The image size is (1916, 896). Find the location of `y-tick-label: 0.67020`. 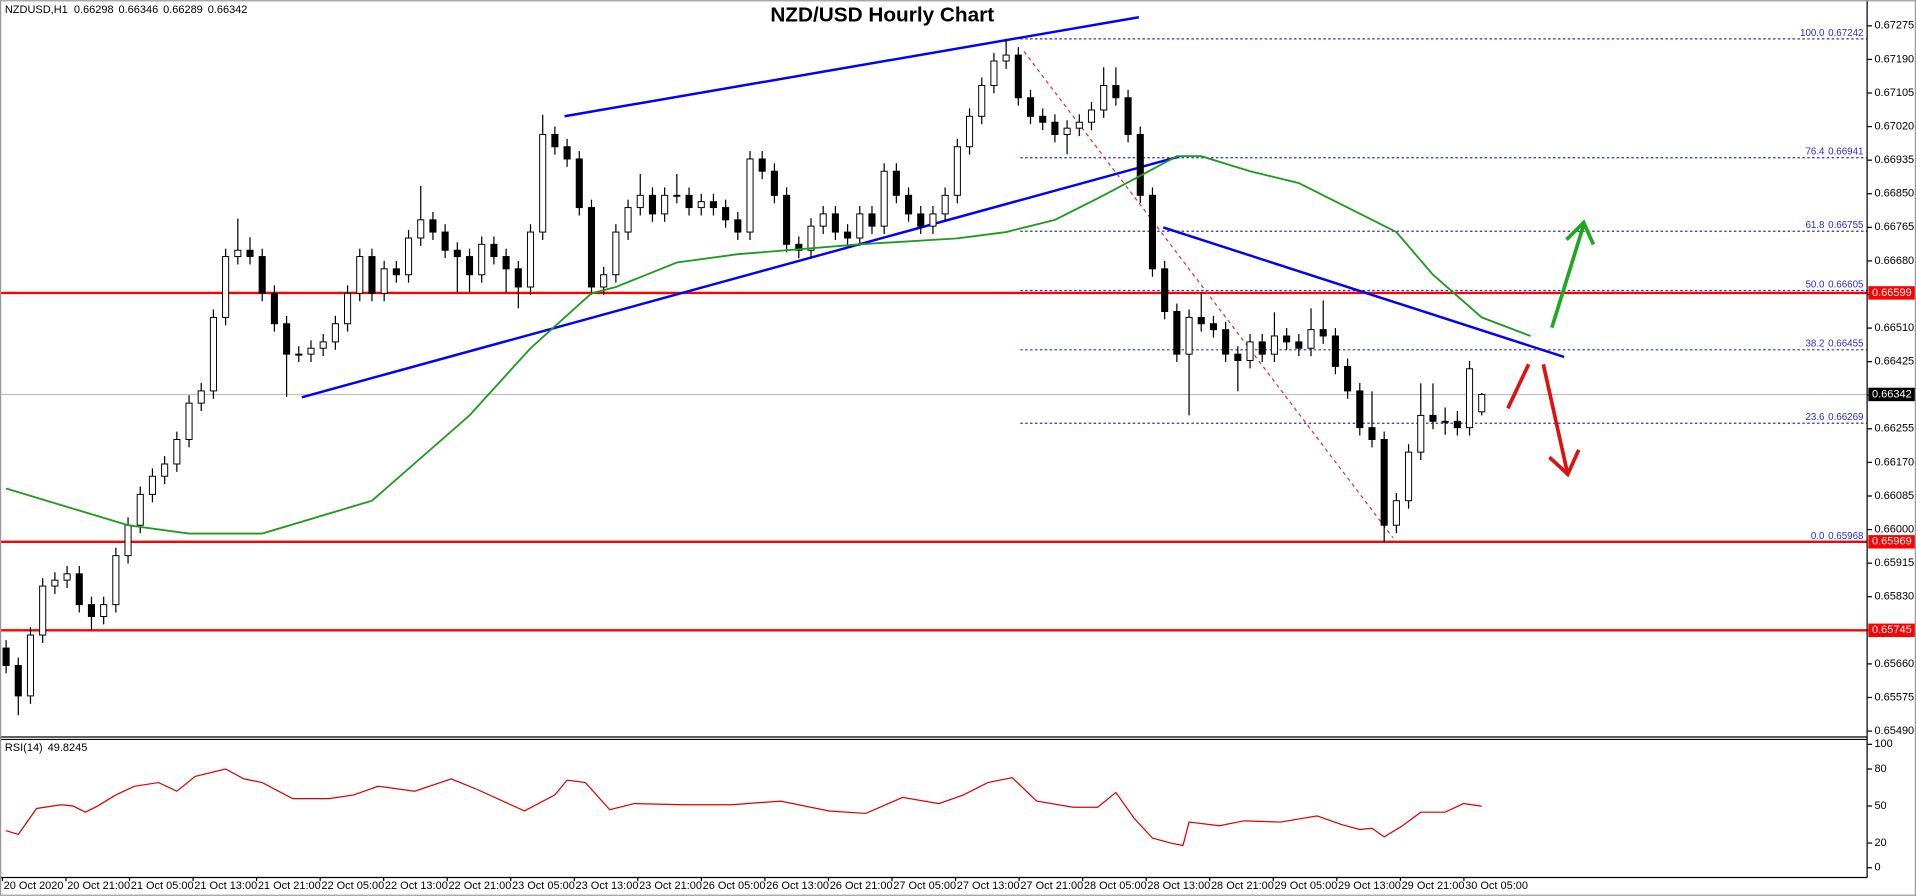

y-tick-label: 0.67020 is located at coordinates (1894, 126).